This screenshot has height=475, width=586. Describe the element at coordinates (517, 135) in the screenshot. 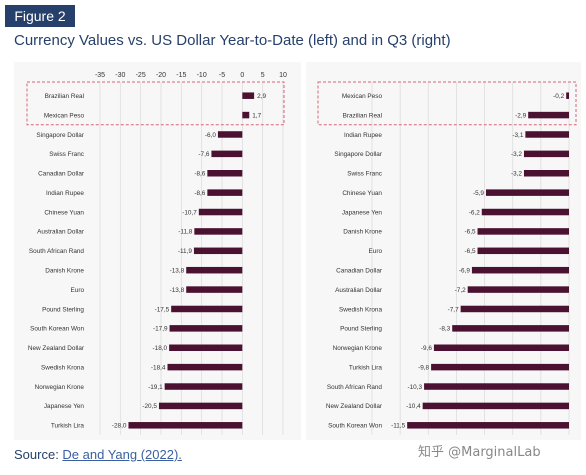

I see `value-label: -3,1` at that location.